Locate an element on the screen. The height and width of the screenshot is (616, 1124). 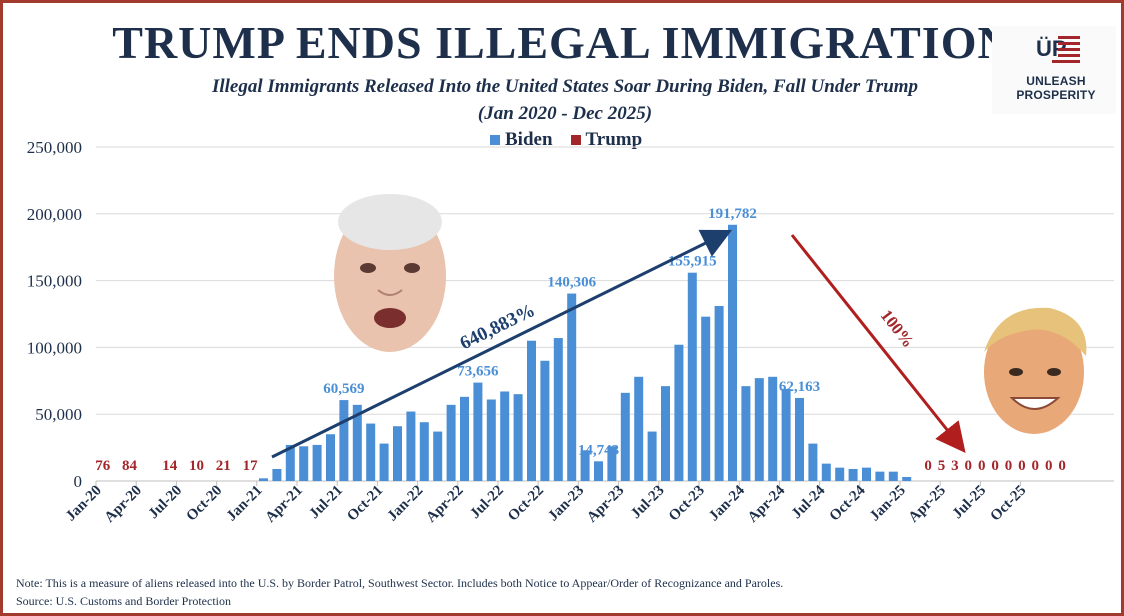
x-tick-label: Apr-24 is located at coordinates (767, 504).